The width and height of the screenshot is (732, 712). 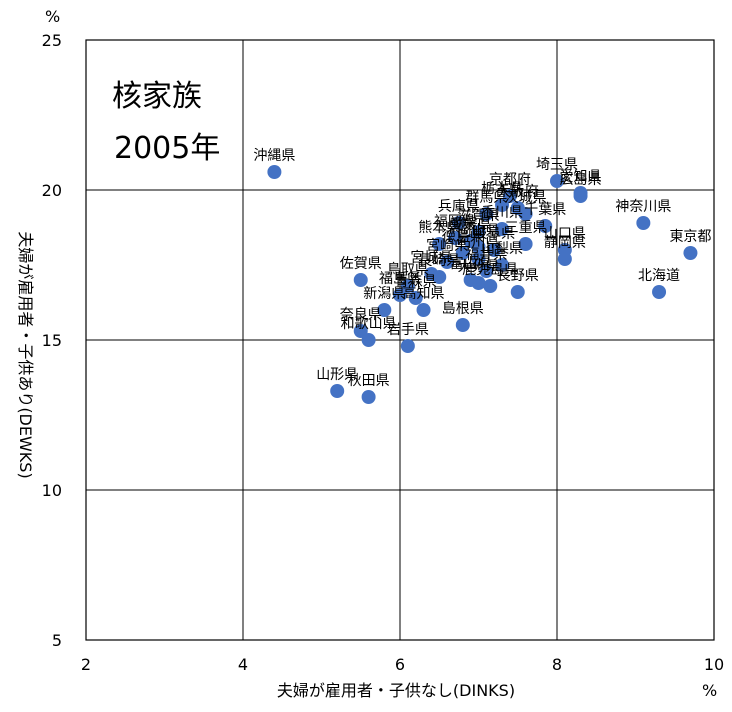 I want to click on y-tick-label: 5, so click(x=57, y=640).